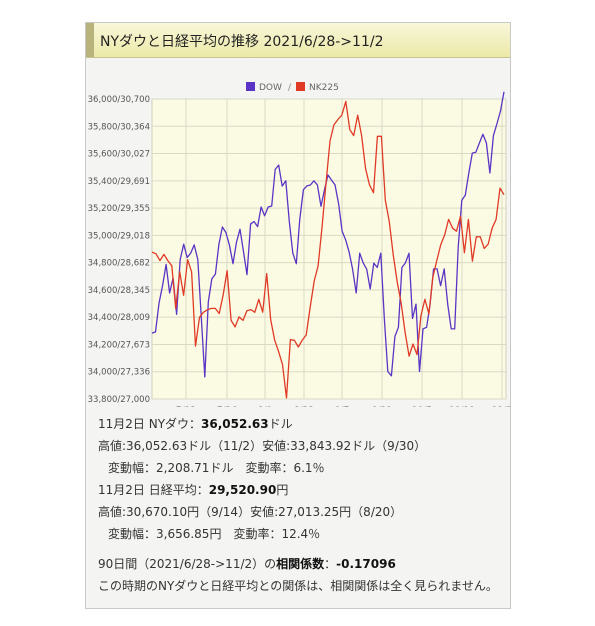 This screenshot has width=595, height=626. What do you see at coordinates (300, 86) in the screenshot?
I see `legend-nk225-swatch` at bounding box center [300, 86].